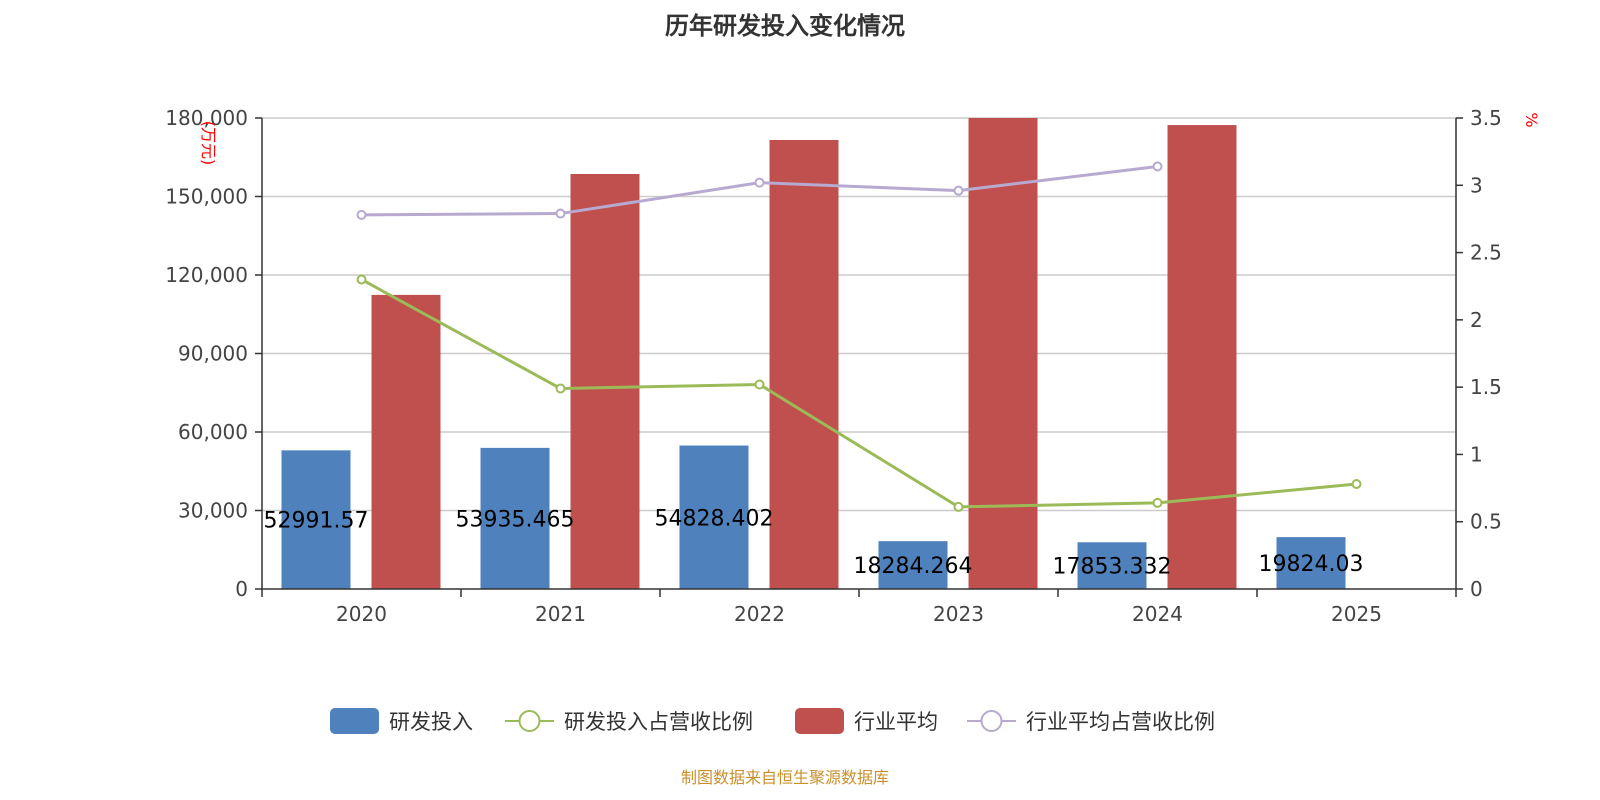  I want to click on y-left-tick-label: 120,000, so click(206, 275).